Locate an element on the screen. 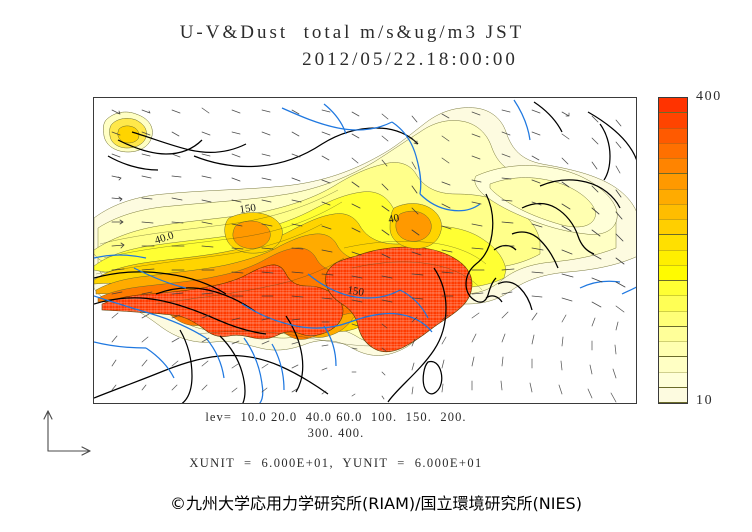 This screenshot has width=752, height=532. contour-label-150-south: 150 is located at coordinates (355, 291).